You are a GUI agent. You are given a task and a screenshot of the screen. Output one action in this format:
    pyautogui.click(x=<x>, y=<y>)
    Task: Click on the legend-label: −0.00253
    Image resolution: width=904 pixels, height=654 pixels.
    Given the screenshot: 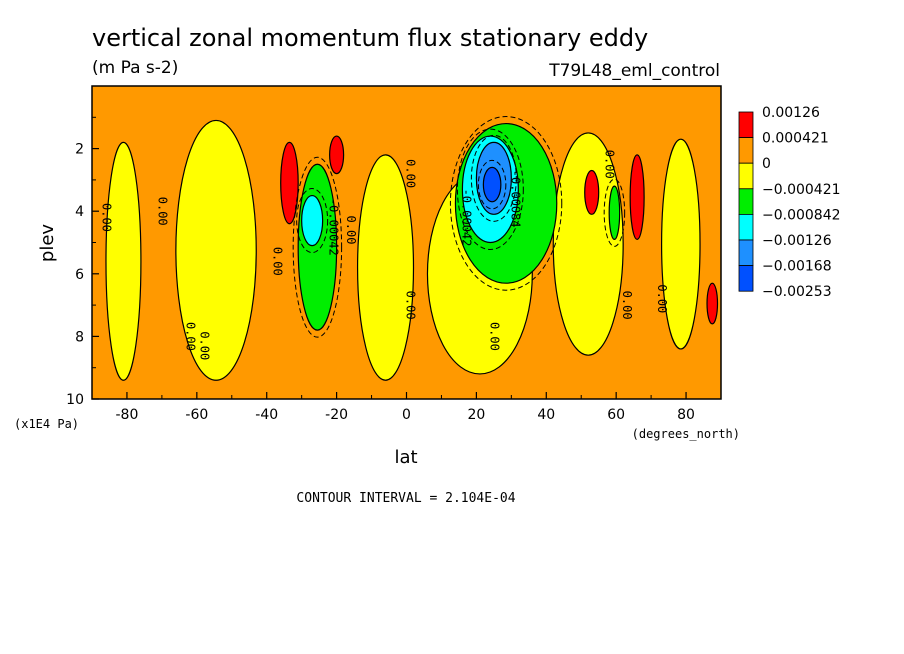 What is the action you would take?
    pyautogui.click(x=797, y=292)
    